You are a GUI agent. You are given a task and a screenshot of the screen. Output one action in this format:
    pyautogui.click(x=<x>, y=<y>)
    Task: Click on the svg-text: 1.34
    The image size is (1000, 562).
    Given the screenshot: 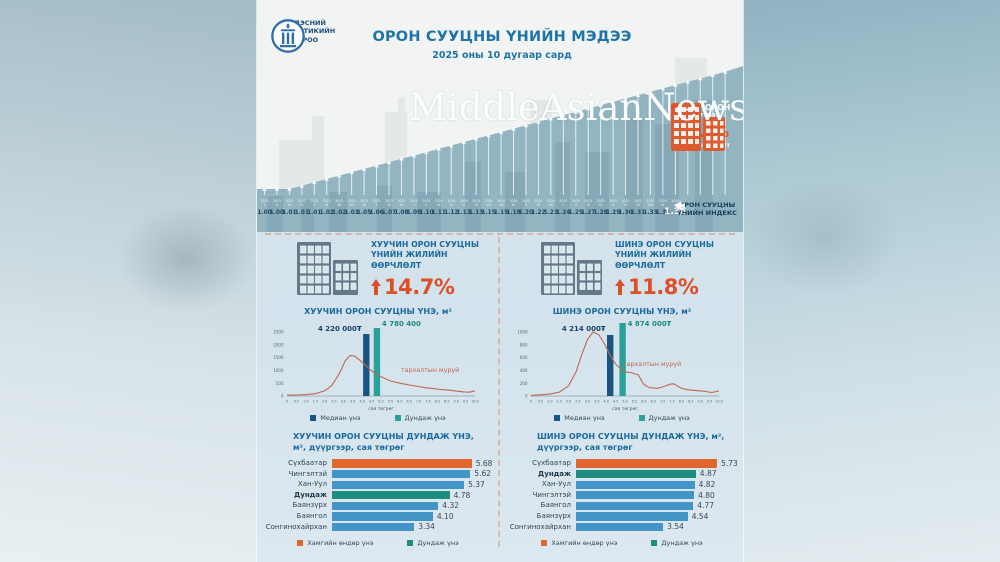 What is the action you would take?
    pyautogui.click(x=663, y=213)
    